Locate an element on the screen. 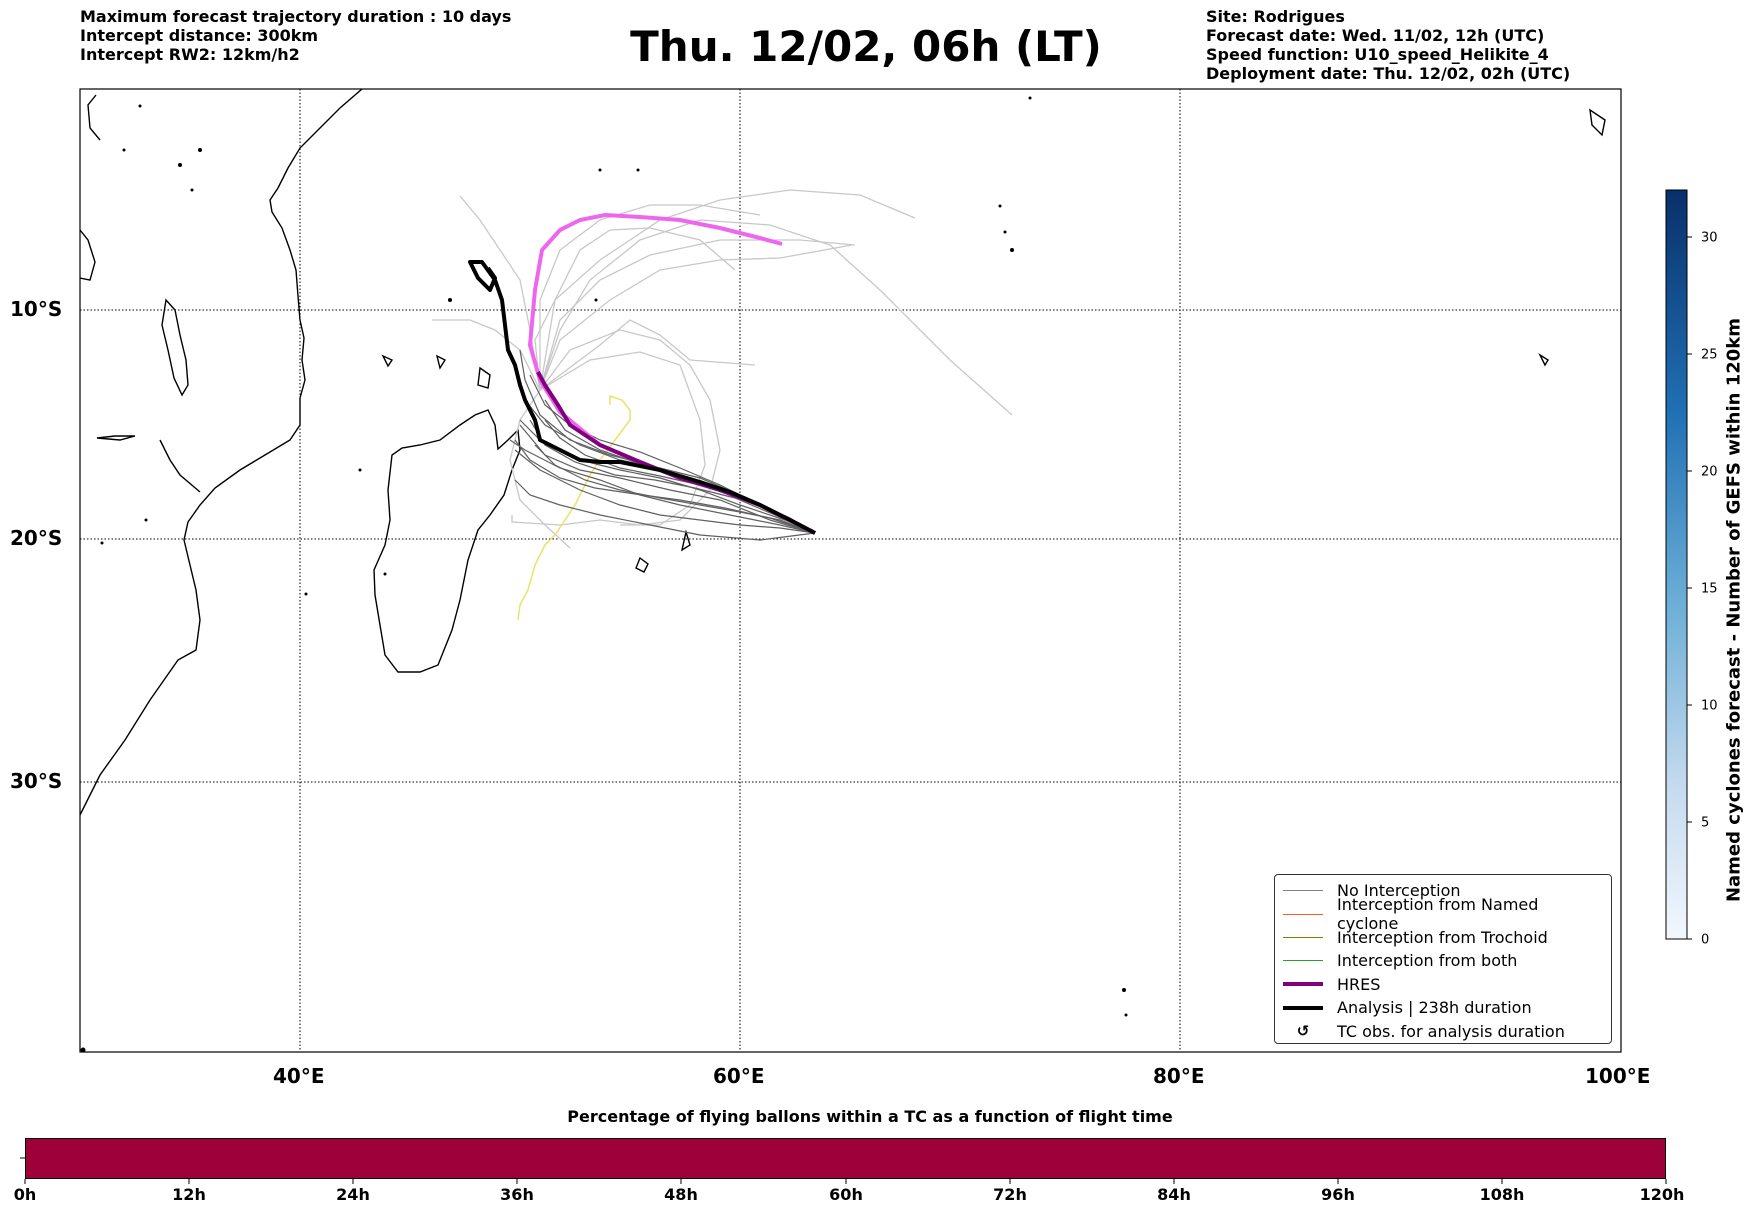 Image resolution: width=1752 pixels, height=1213 pixels. cyclone-count-colorbar-ticks is located at coordinates (1689, 588).